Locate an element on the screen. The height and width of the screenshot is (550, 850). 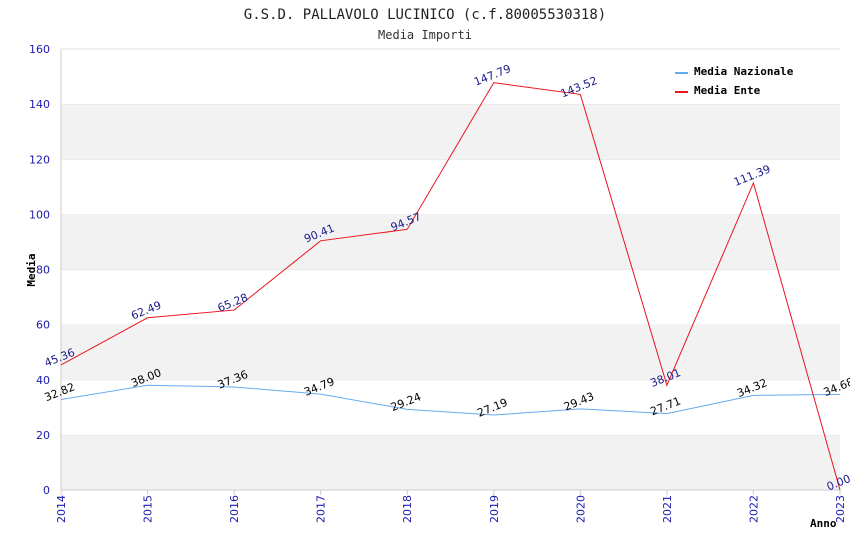
y-tick-label: 60 is located at coordinates (43, 325).